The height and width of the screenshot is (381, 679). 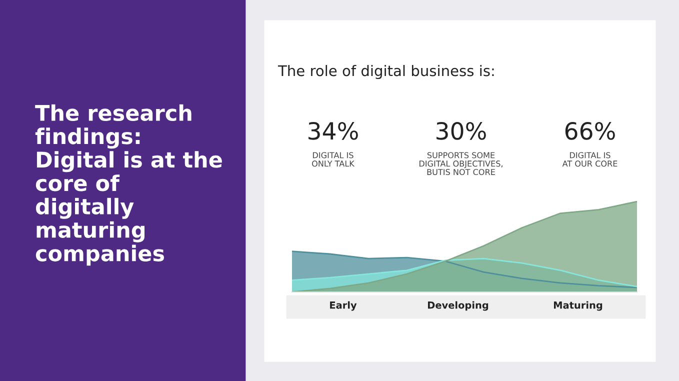 What do you see at coordinates (458, 306) in the screenshot?
I see `text: Developing` at bounding box center [458, 306].